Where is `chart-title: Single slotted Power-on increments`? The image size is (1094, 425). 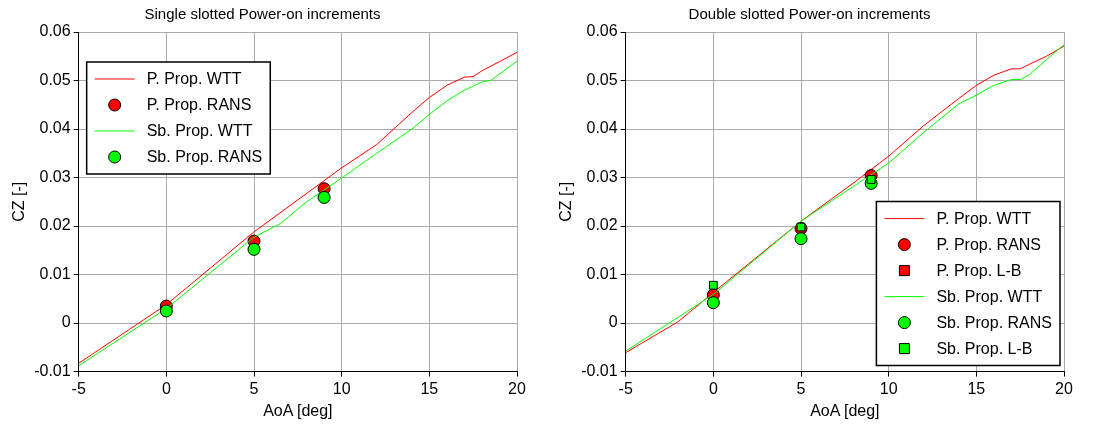 chart-title: Single slotted Power-on increments is located at coordinates (262, 14).